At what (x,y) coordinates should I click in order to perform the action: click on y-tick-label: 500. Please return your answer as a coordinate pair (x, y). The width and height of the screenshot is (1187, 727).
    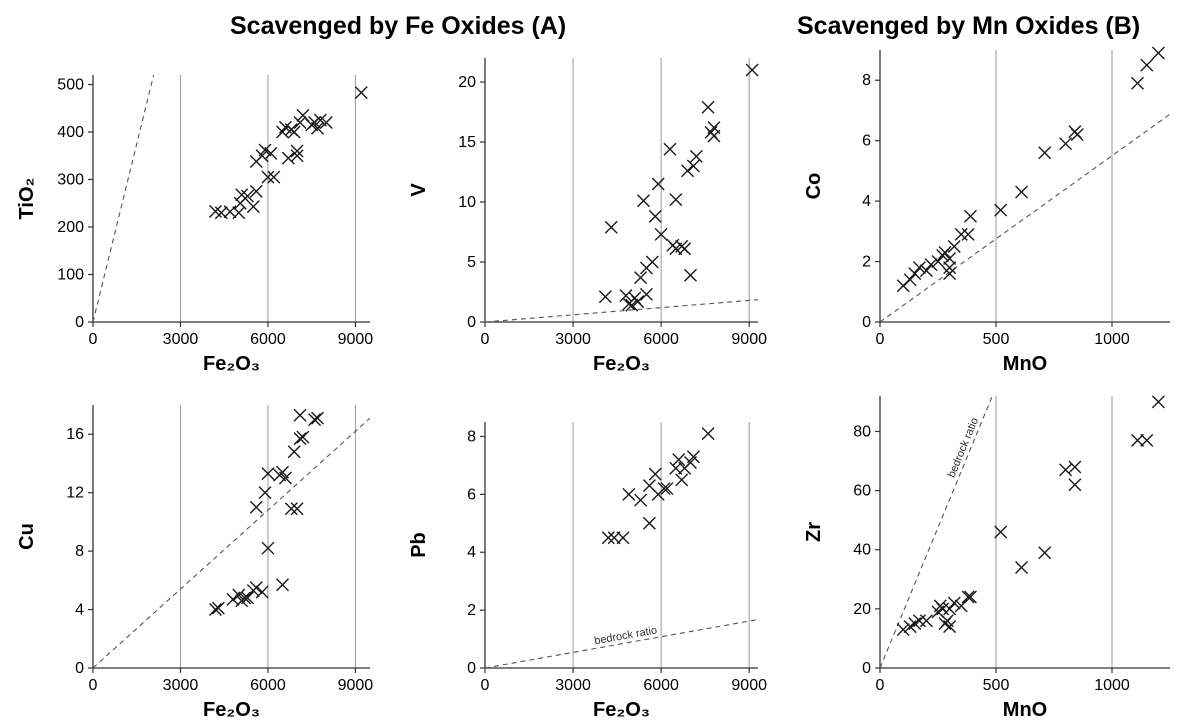
    Looking at the image, I should click on (70, 85).